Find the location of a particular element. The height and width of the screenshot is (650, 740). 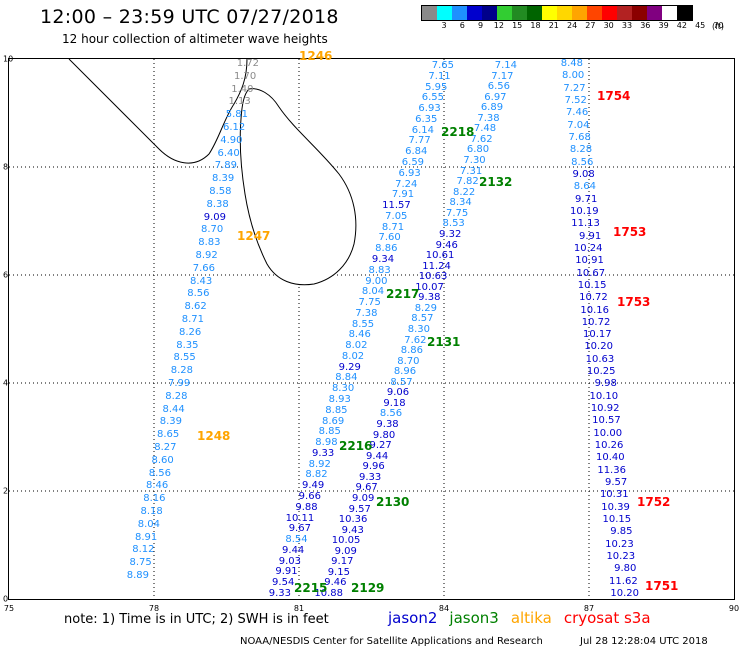

cryosat-swh-value: 9.91 is located at coordinates (590, 236).